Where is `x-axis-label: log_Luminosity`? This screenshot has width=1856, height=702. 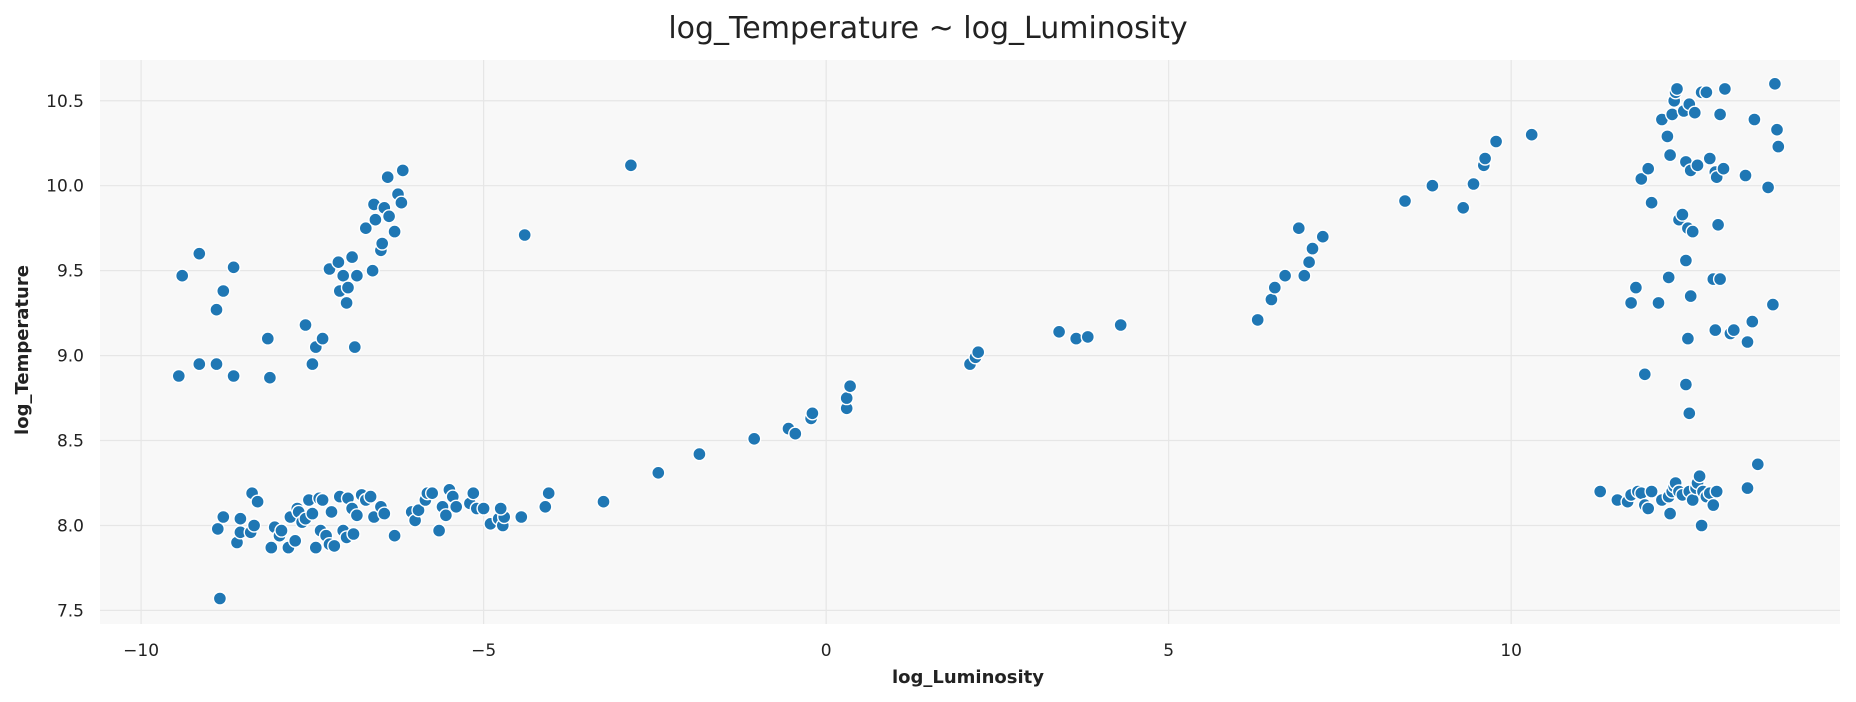
x-axis-label: log_Luminosity is located at coordinates (968, 677).